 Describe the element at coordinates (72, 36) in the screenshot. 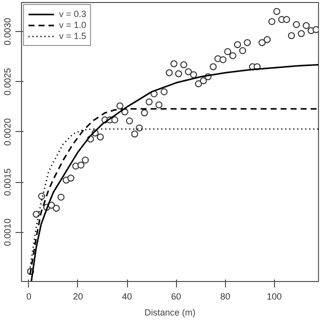

I see `legend-label: v = 1.5` at that location.